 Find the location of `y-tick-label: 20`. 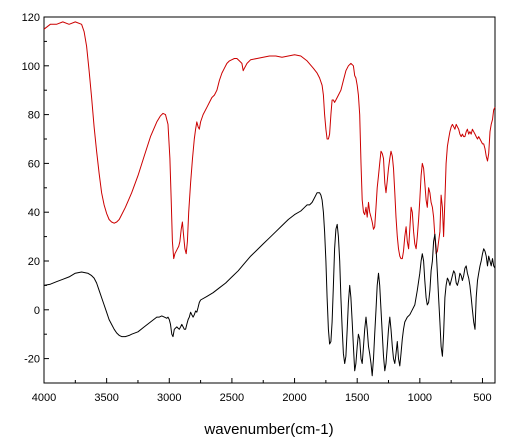

y-tick-label: 20 is located at coordinates (34, 262).